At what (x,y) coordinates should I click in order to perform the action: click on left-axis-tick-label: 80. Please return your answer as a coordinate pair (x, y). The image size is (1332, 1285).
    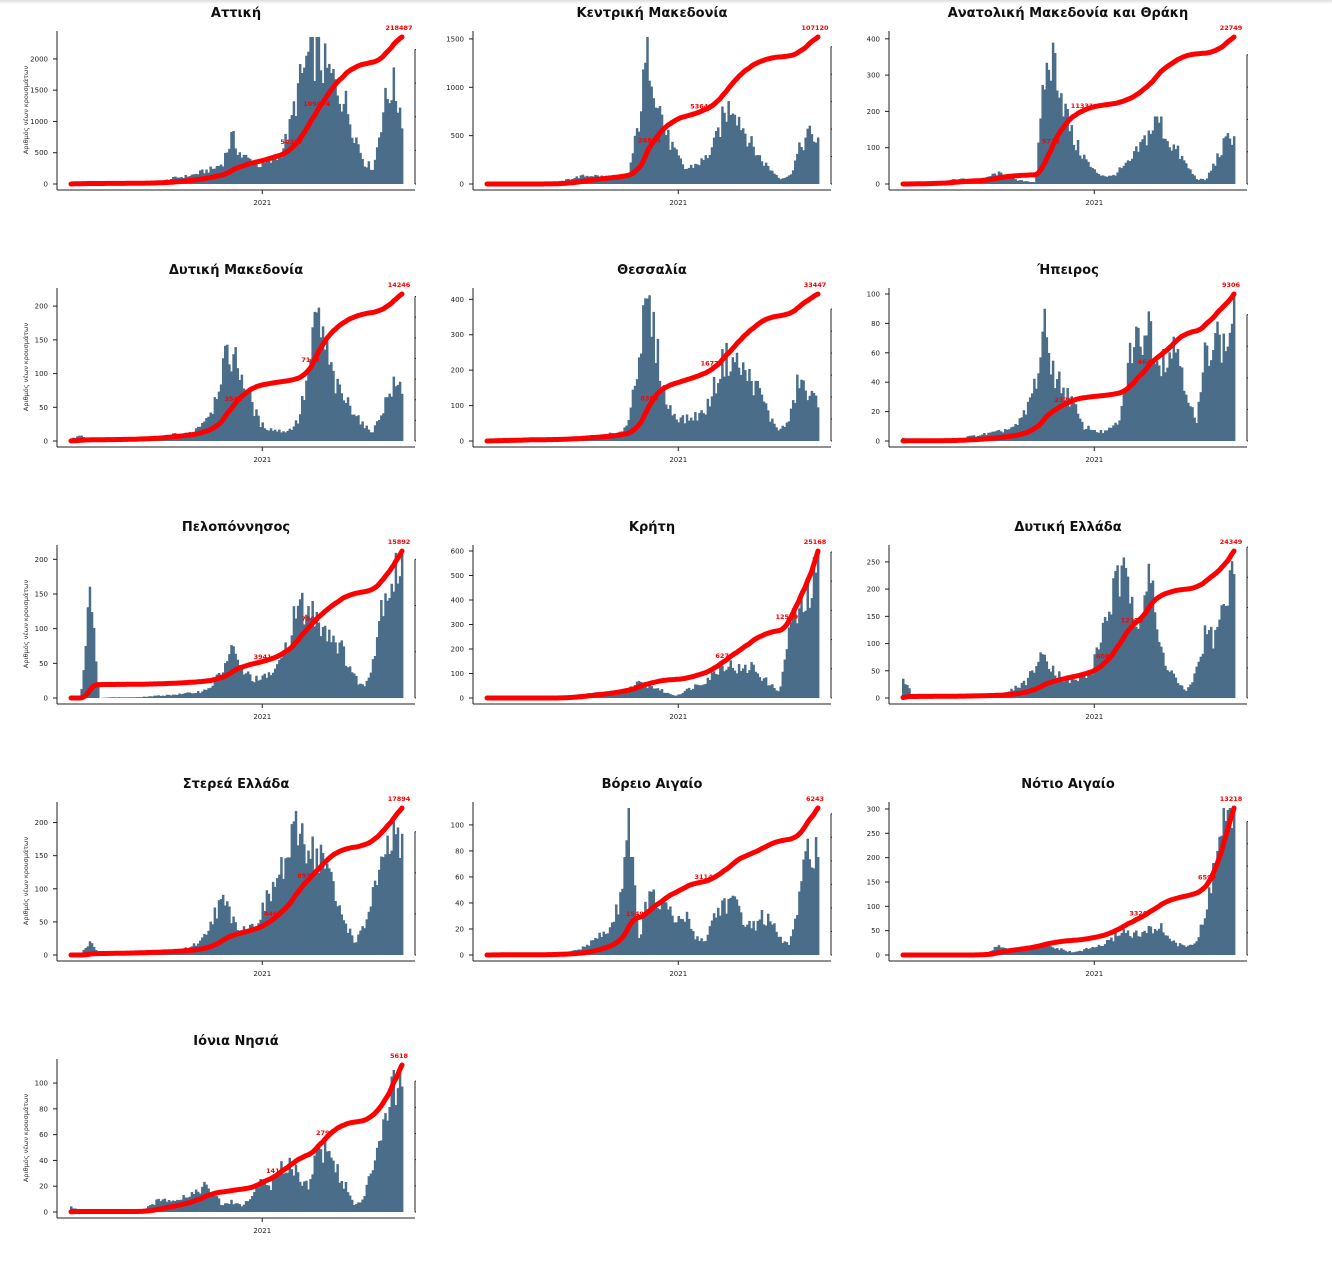
    Looking at the image, I should click on (875, 324).